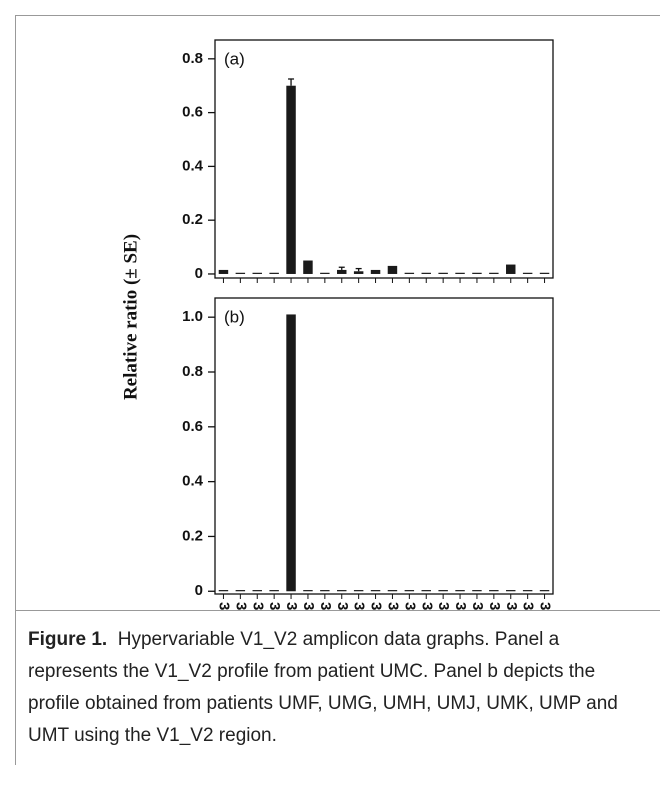 The width and height of the screenshot is (660, 788). What do you see at coordinates (223, 606) in the screenshot?
I see `x-tick-label: 335` at bounding box center [223, 606].